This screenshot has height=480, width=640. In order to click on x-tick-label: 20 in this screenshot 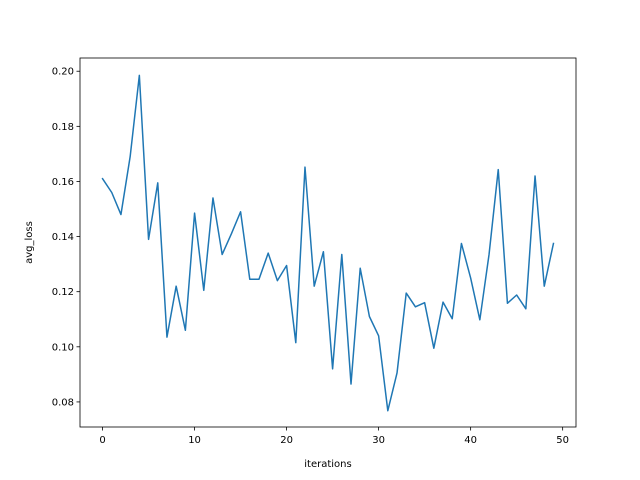, I will do `click(286, 440)`.